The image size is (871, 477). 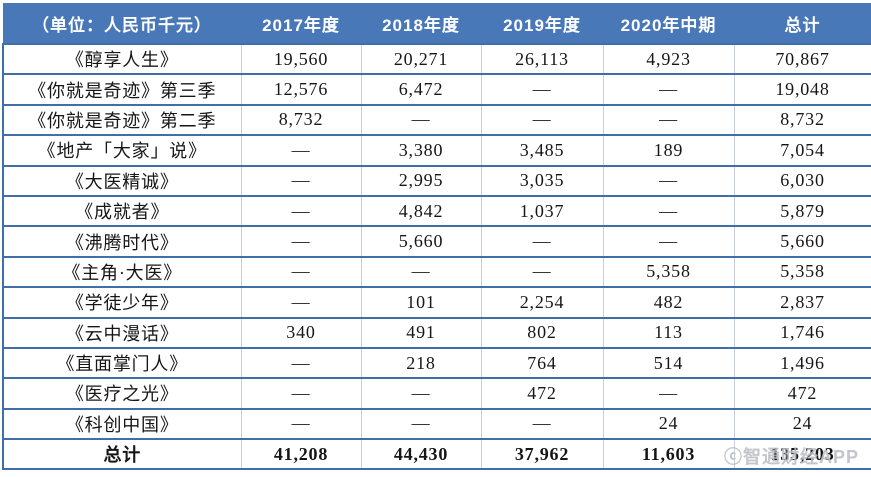 I want to click on table-row: 《你就是奇迹》第三季 12,576 6,472 — — 19,048, so click(x=436, y=89).